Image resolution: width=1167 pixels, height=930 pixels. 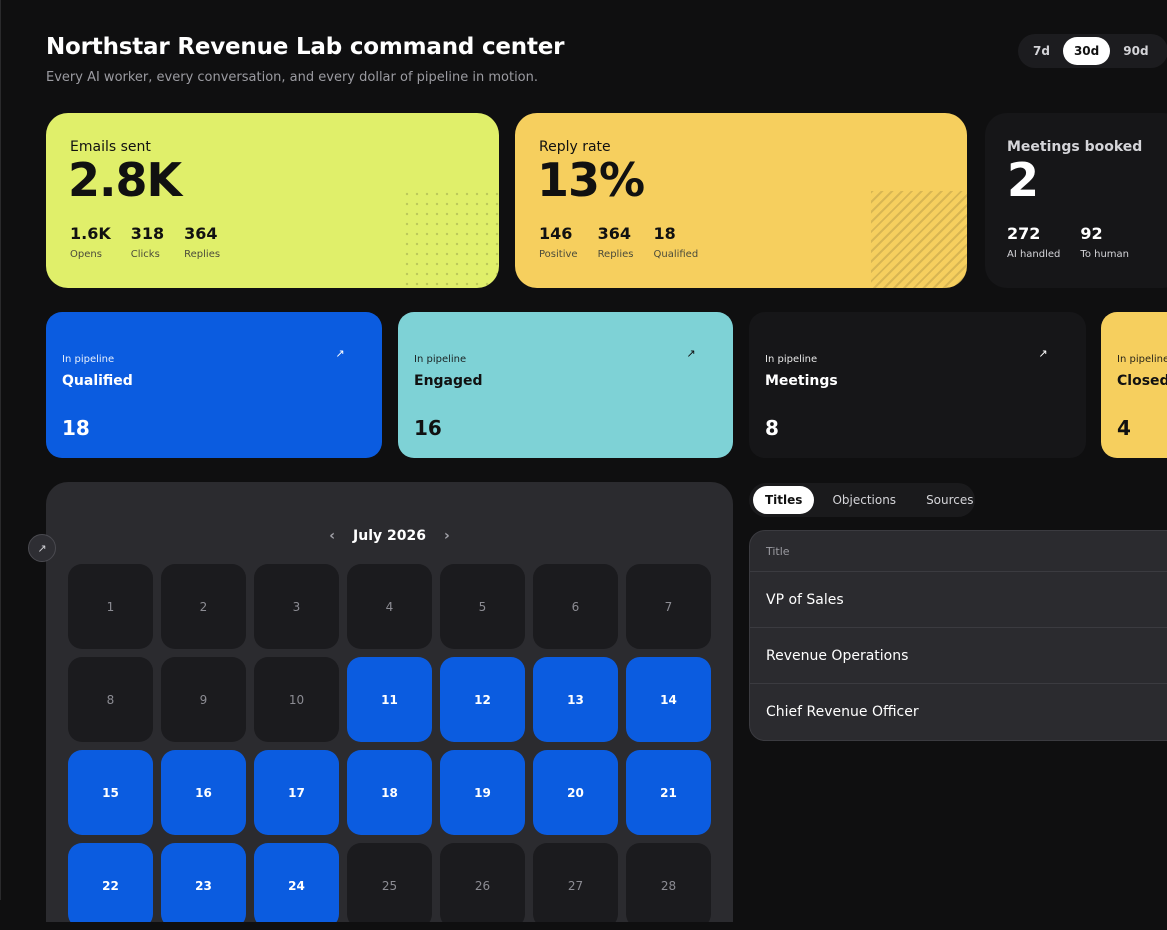 I want to click on meetings-booked-value: 2, so click(x=1023, y=180).